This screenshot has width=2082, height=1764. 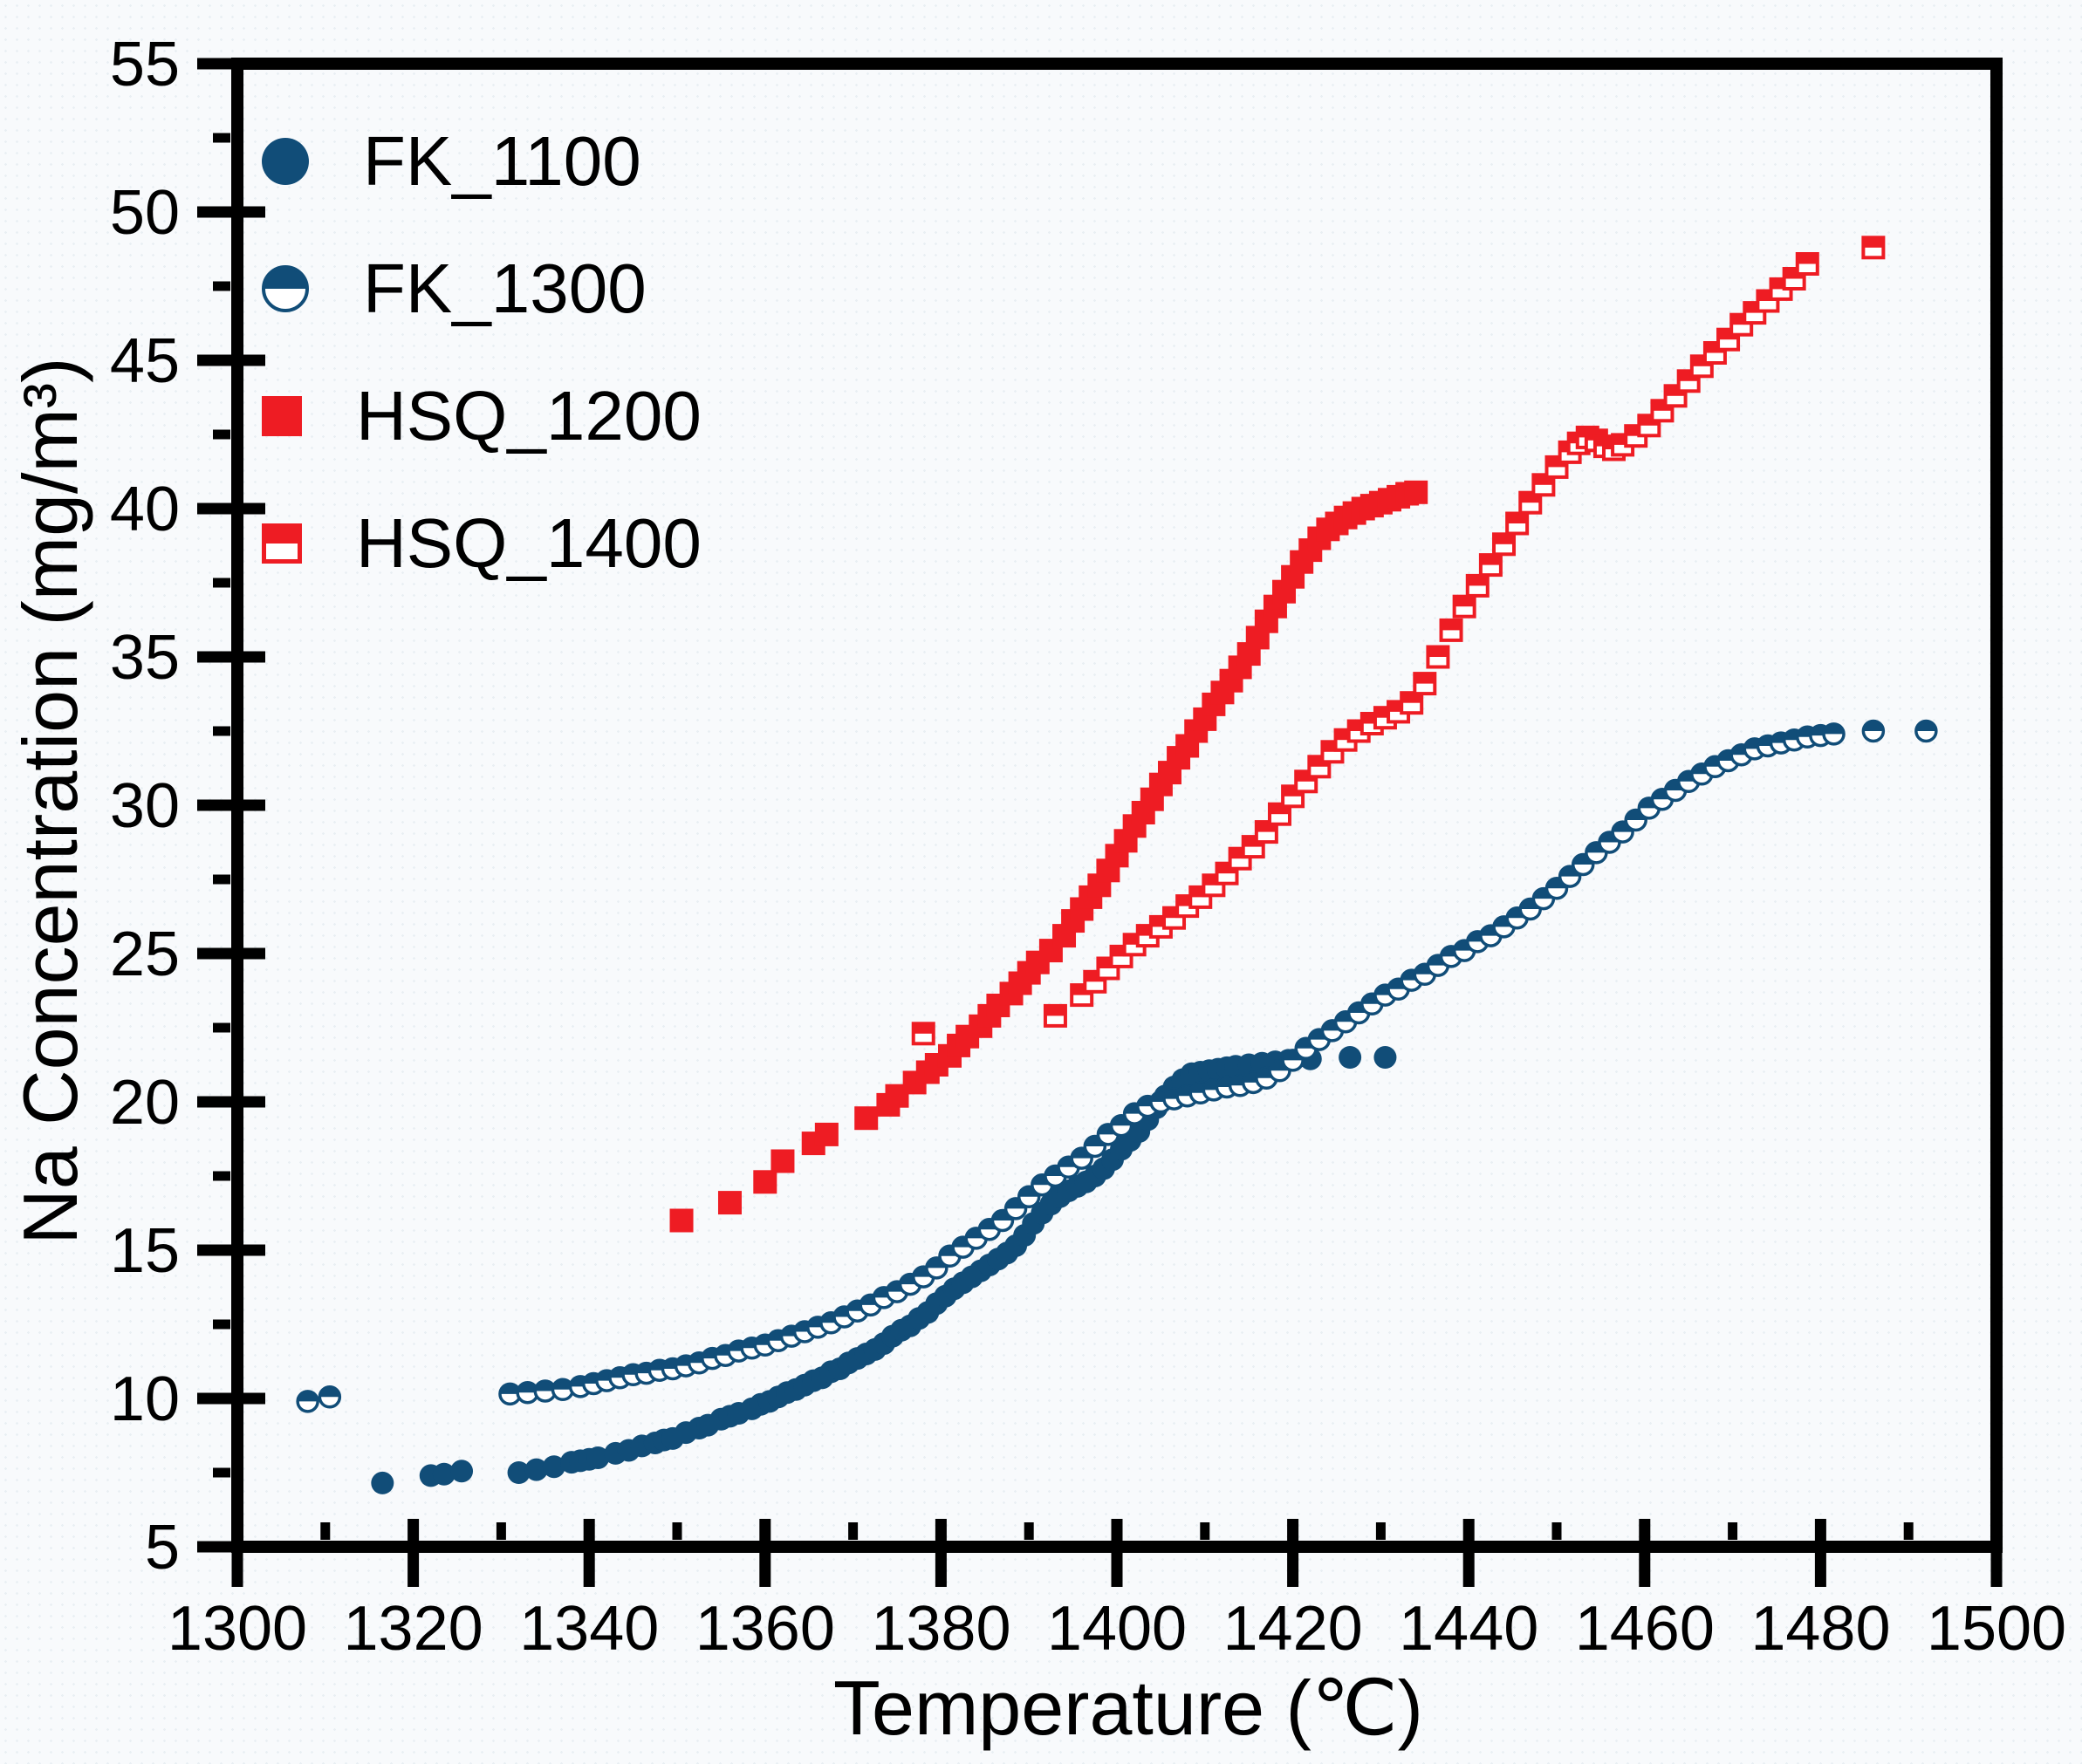 I want to click on y-tick-label: 25, so click(x=145, y=955).